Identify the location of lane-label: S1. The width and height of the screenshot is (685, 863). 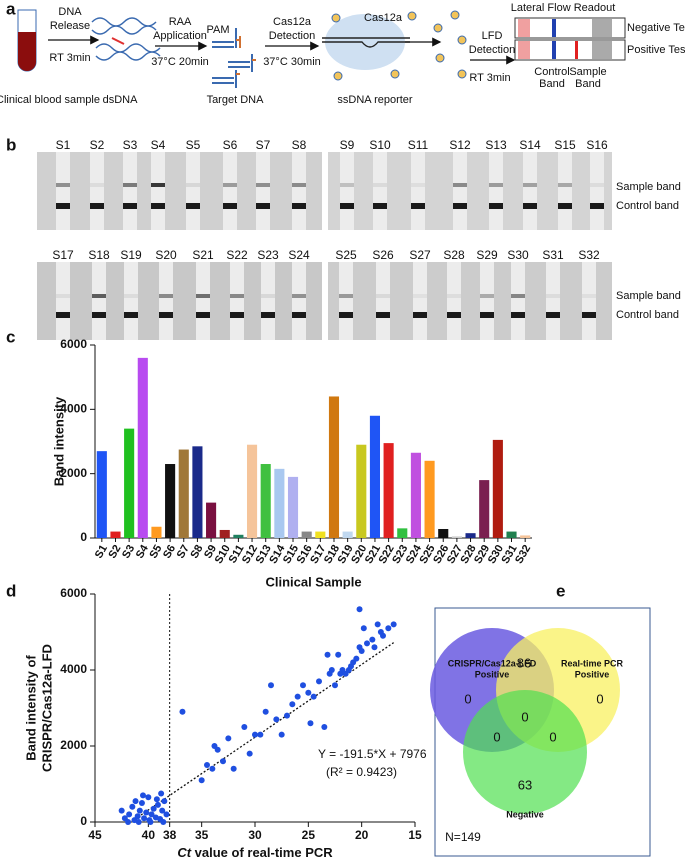
(63, 145).